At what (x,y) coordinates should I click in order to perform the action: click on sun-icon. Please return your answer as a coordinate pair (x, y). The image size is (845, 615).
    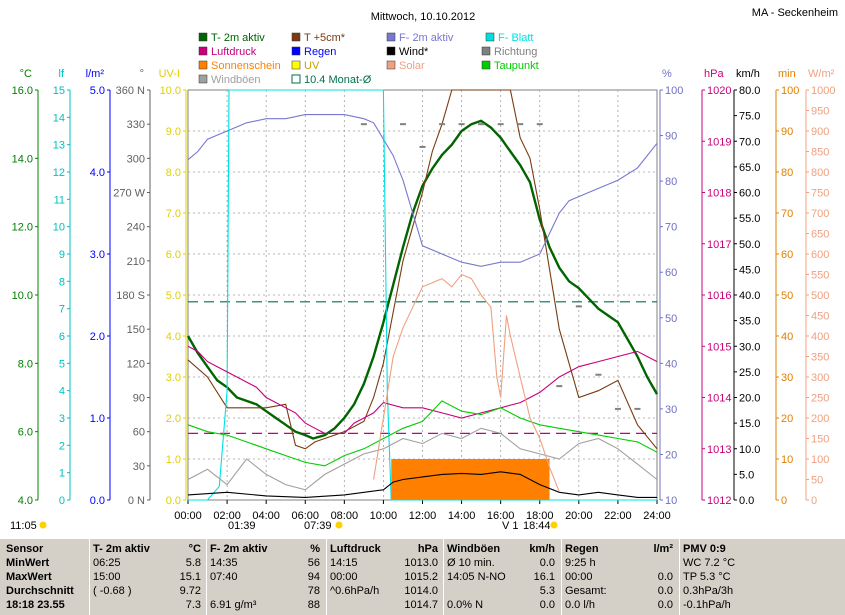
    Looking at the image, I should click on (43, 525).